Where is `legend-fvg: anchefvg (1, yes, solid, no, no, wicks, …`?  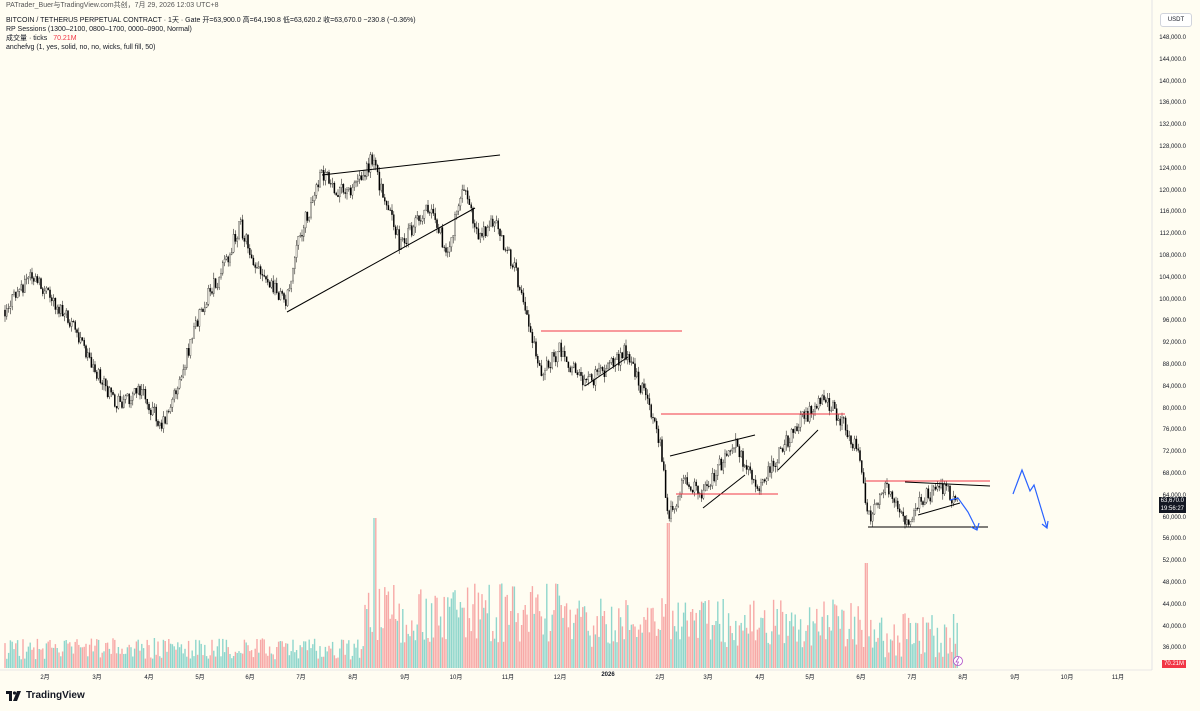
legend-fvg: anchefvg (1, yes, solid, no, no, wicks, … is located at coordinates (81, 47).